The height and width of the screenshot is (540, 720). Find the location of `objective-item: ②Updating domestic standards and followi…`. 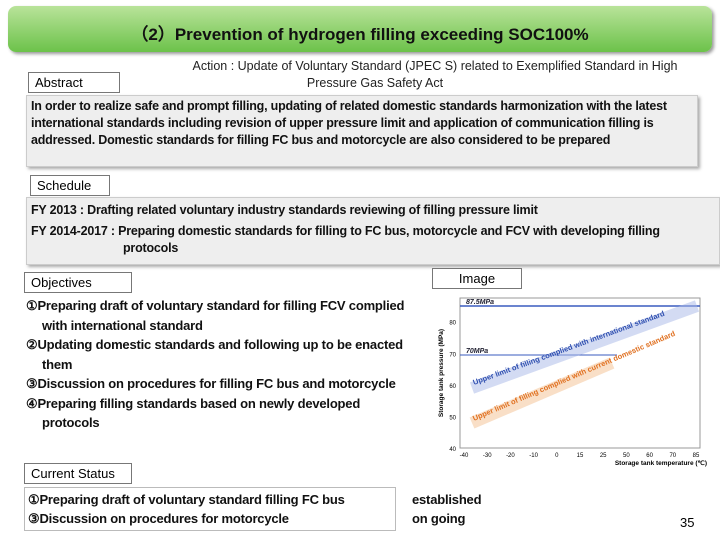

objective-item: ②Updating domestic standards and followi… is located at coordinates (214, 354).